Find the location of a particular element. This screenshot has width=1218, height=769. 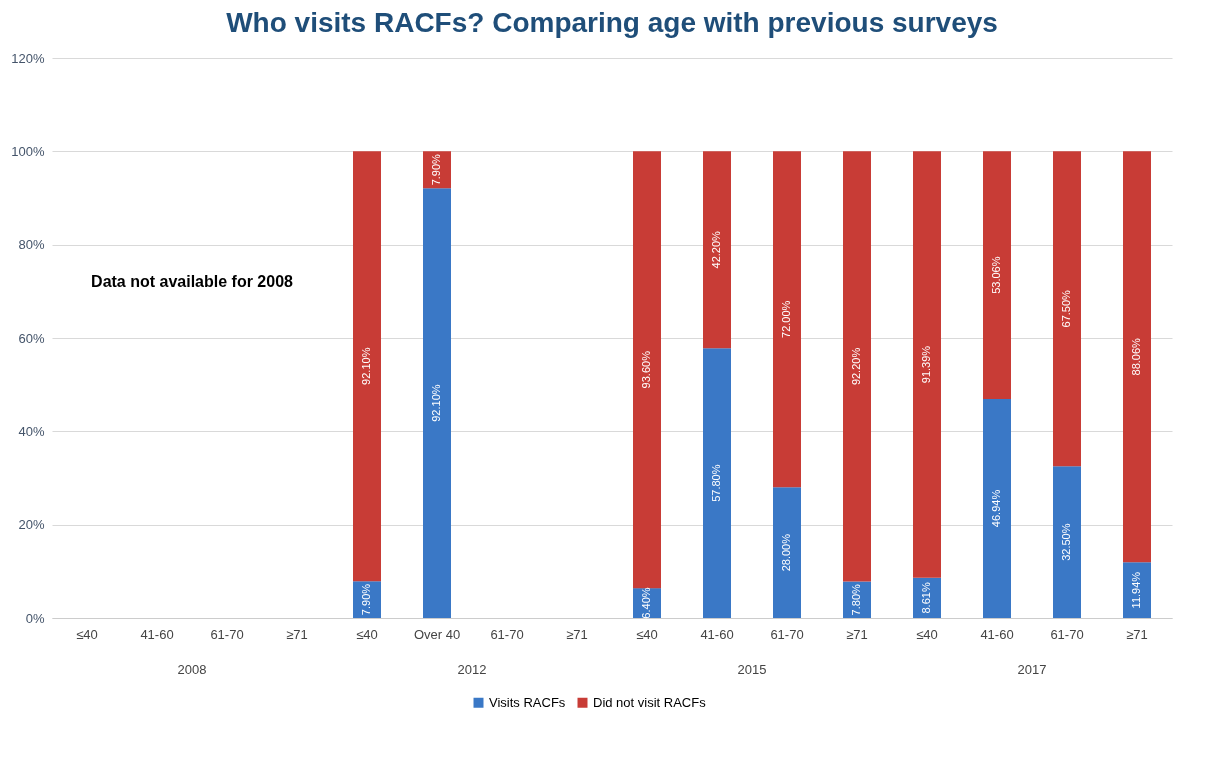

y-tick-label: 40% is located at coordinates (31, 431).